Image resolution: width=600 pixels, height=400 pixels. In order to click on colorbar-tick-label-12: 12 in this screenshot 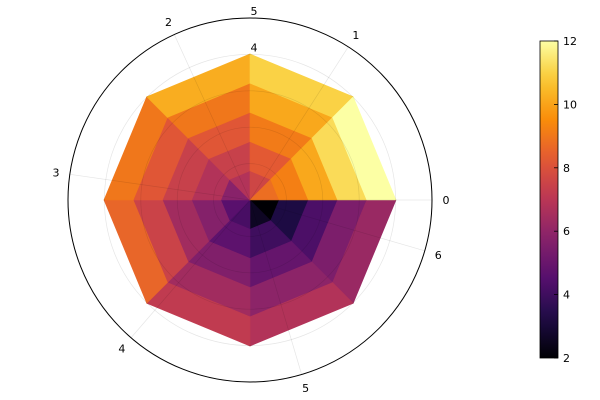, I will do `click(570, 41)`.